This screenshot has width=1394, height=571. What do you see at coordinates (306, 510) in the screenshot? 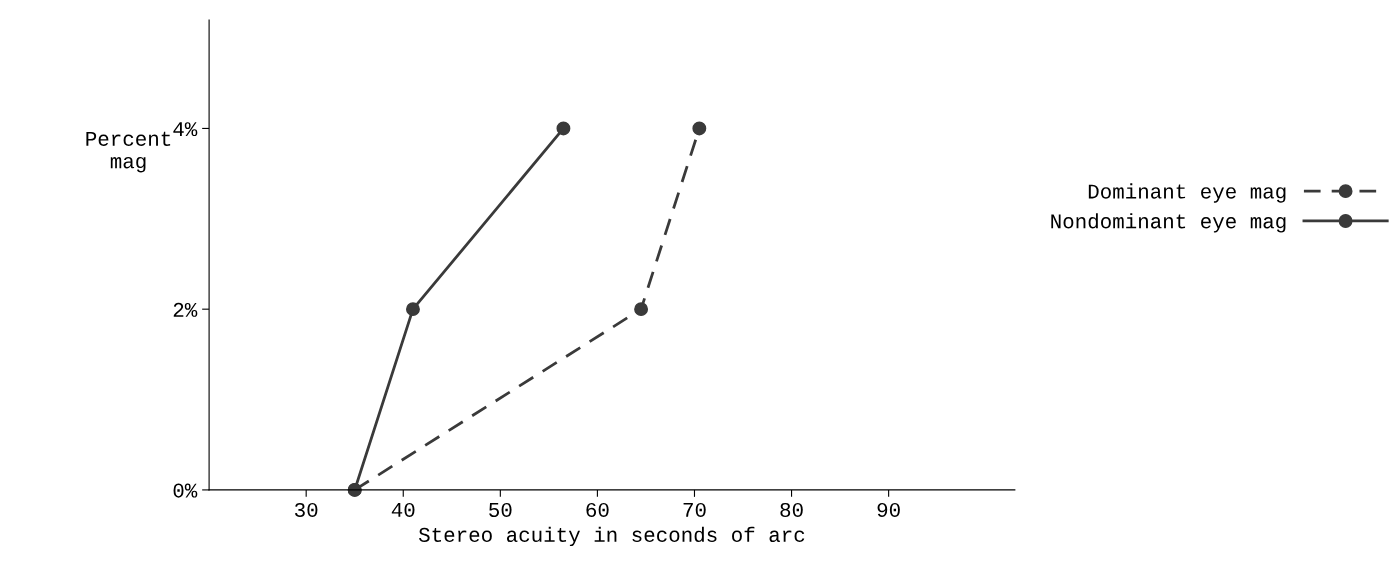
I see `x-tick-label: 30` at bounding box center [306, 510].